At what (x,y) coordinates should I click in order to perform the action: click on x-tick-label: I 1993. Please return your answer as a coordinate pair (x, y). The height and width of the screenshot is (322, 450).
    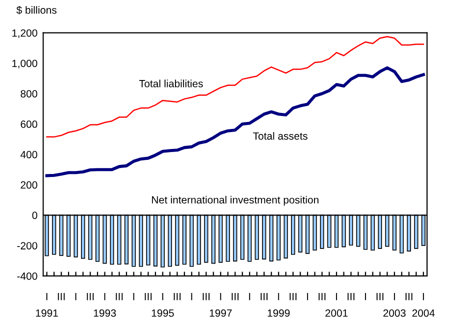
    Looking at the image, I should click on (105, 305).